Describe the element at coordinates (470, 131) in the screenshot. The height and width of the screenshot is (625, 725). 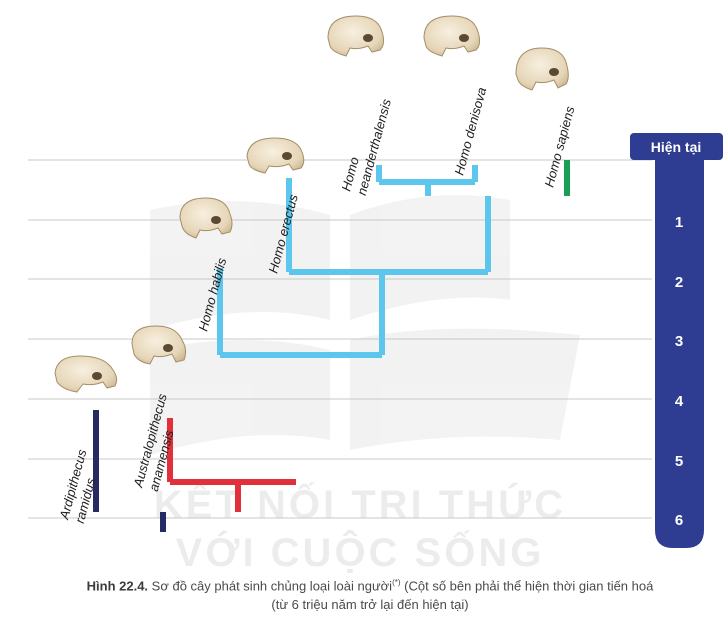
I see `label-homo-denisova: Homo denisova` at that location.